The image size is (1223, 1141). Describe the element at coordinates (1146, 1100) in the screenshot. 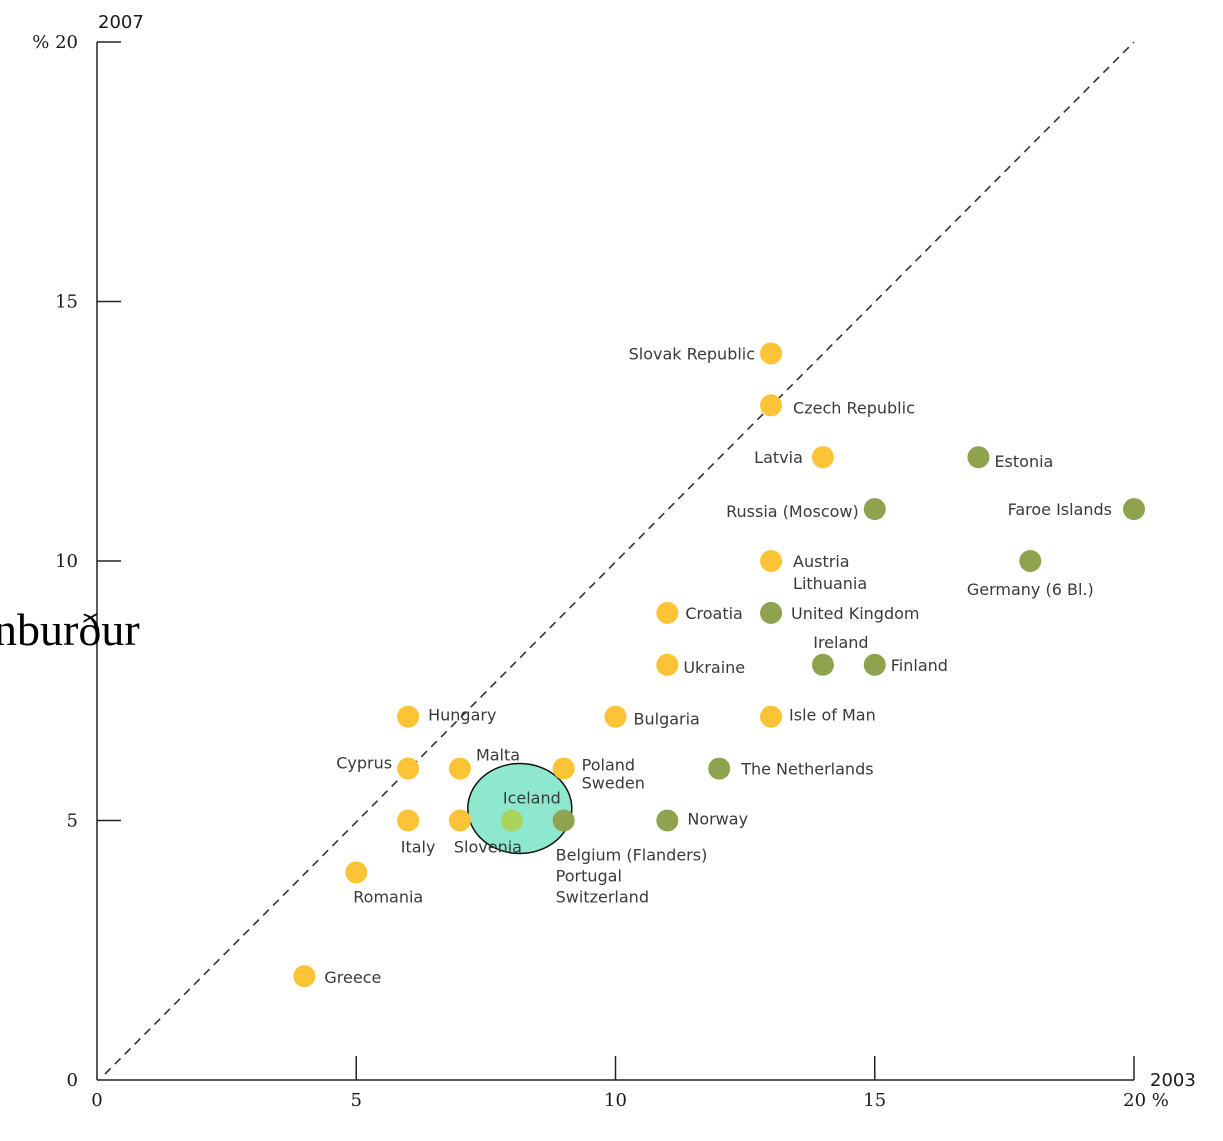

I see `x-tick-label: 20 %` at that location.